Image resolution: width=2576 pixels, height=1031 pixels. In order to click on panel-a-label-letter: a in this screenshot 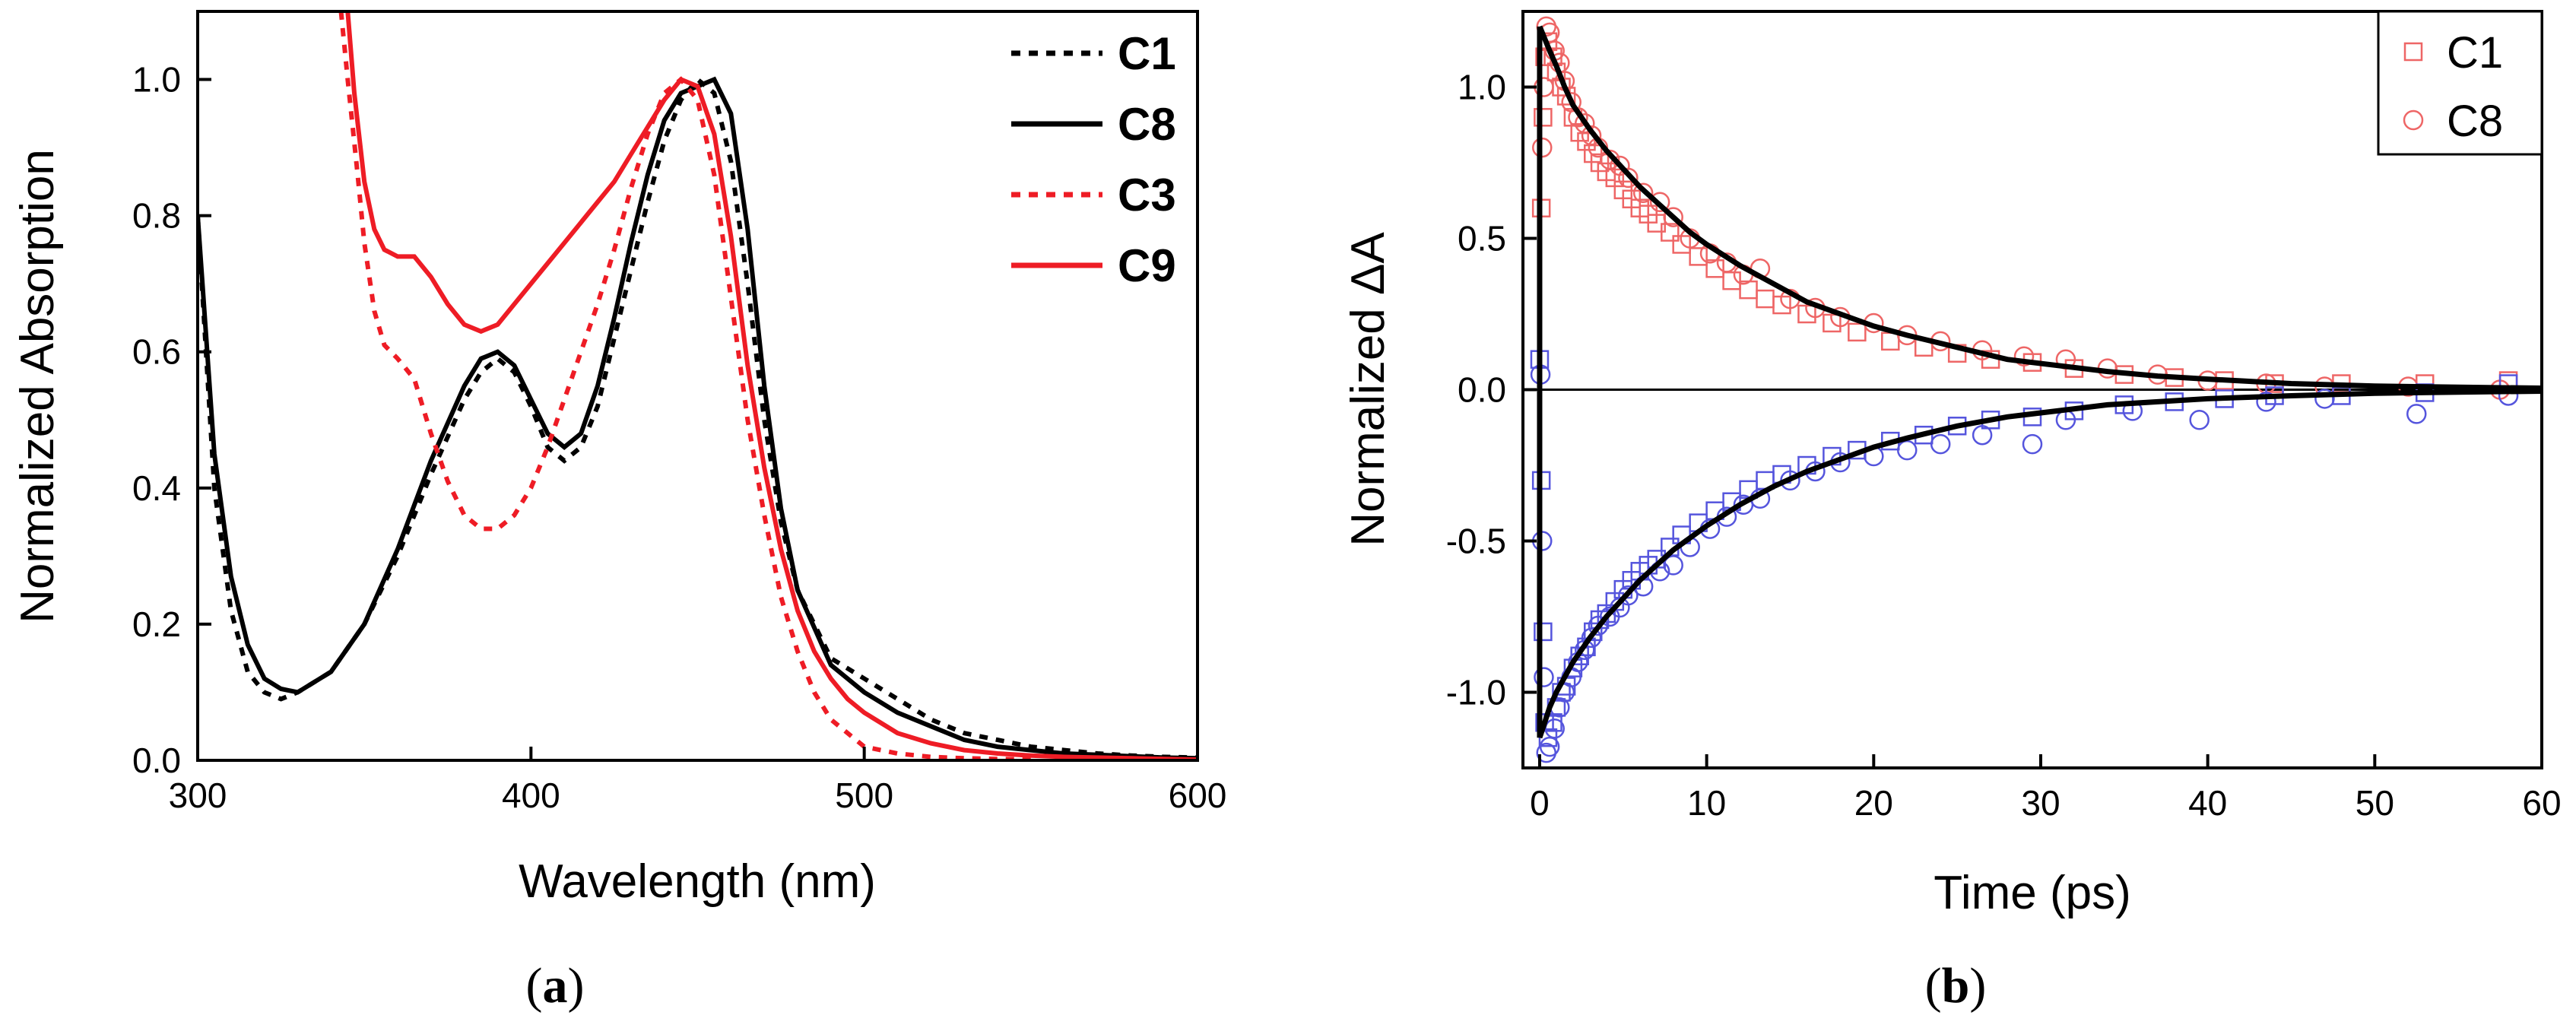, I will do `click(555, 986)`.